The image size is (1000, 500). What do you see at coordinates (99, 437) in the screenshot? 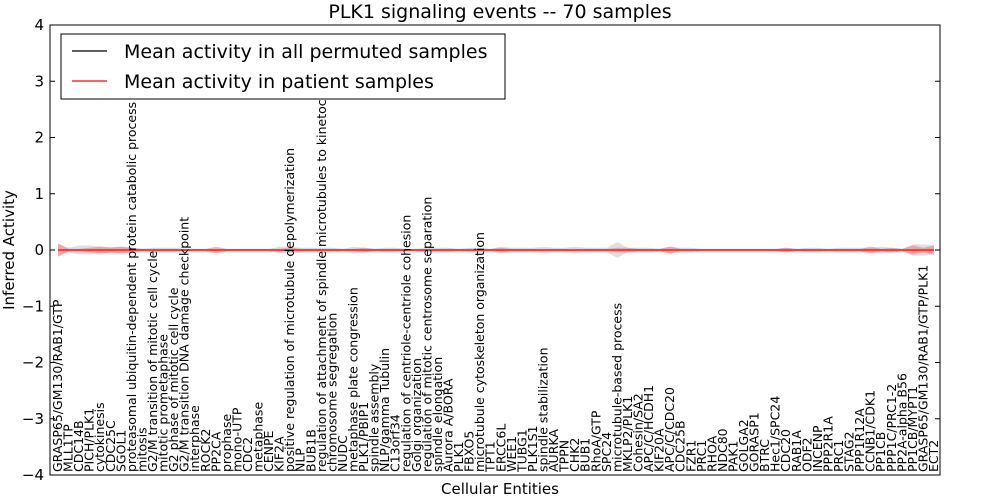
I see `category-label: cytokinesis` at bounding box center [99, 437].